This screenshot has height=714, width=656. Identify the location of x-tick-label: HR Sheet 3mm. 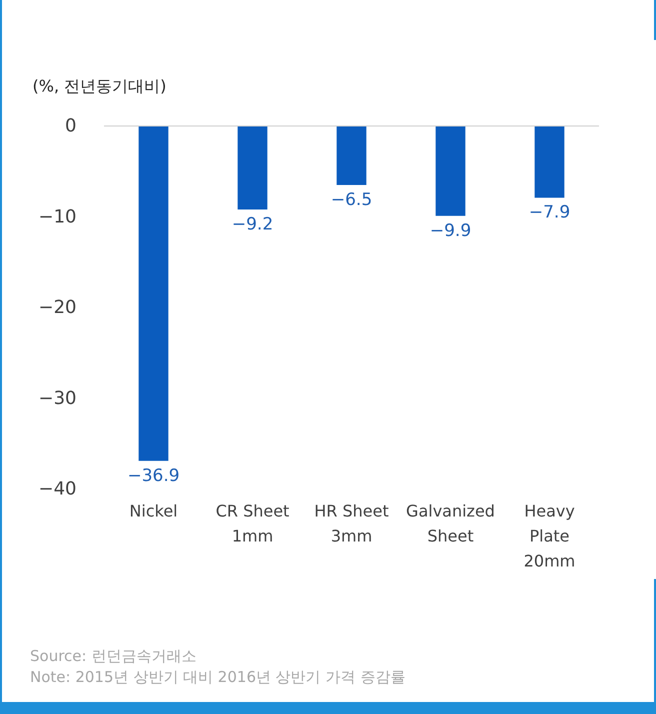
(351, 524).